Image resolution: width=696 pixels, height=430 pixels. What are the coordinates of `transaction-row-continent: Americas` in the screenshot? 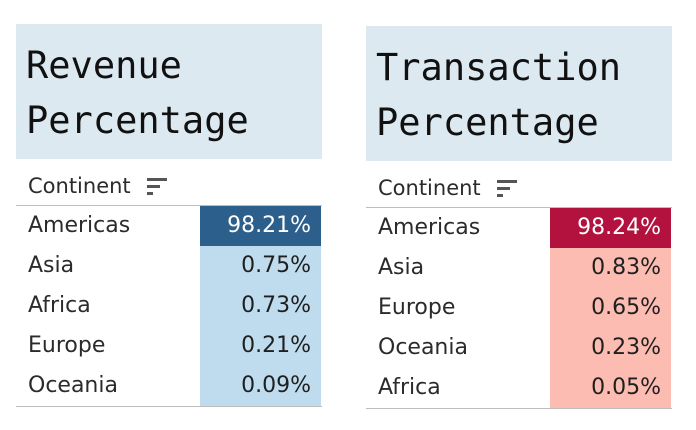 It's located at (429, 227).